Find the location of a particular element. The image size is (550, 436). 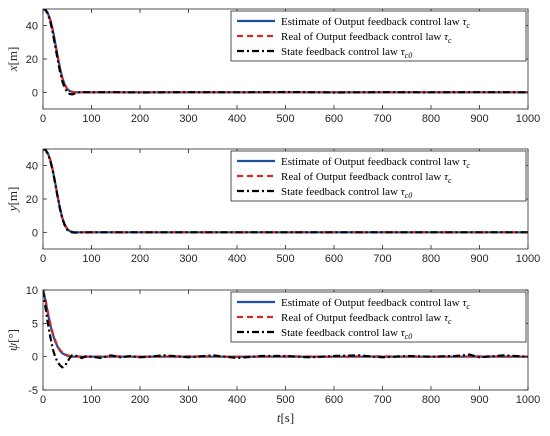

y-tick-label: 10 is located at coordinates (32, 291).